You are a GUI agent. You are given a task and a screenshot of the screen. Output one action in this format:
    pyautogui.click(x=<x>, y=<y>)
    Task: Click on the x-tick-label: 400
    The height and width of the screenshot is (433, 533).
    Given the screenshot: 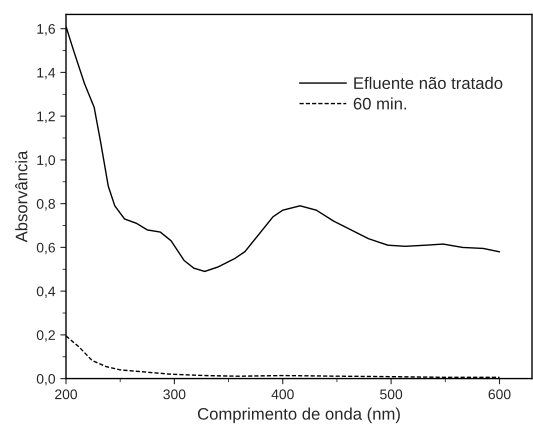 What is the action you would take?
    pyautogui.click(x=282, y=394)
    